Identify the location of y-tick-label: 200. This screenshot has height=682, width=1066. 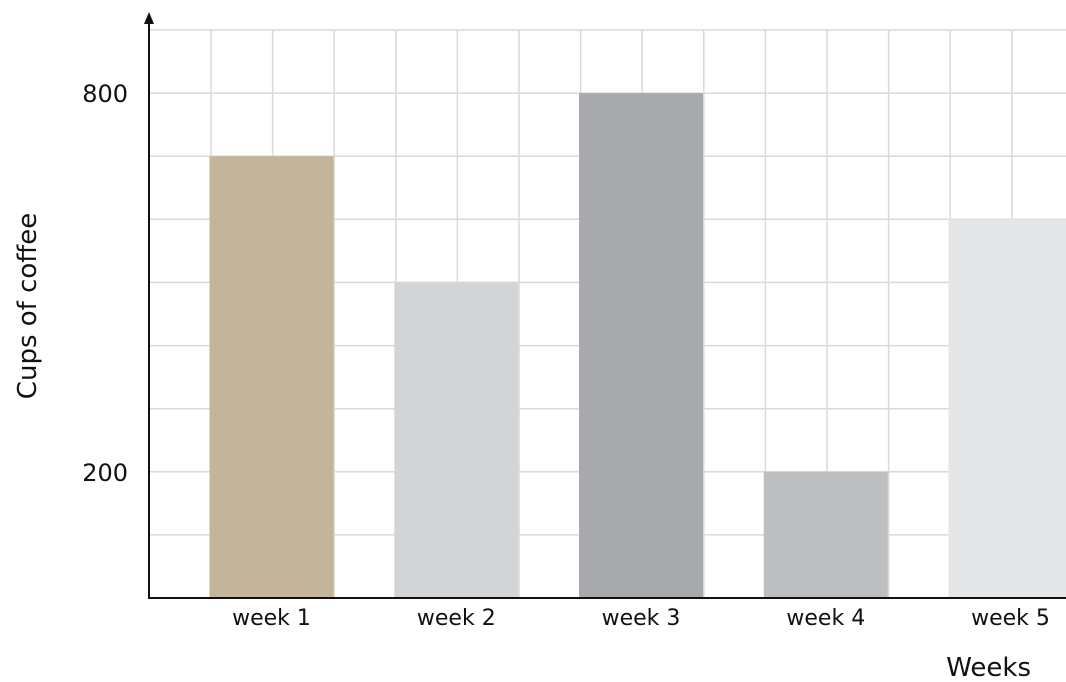
(105, 473).